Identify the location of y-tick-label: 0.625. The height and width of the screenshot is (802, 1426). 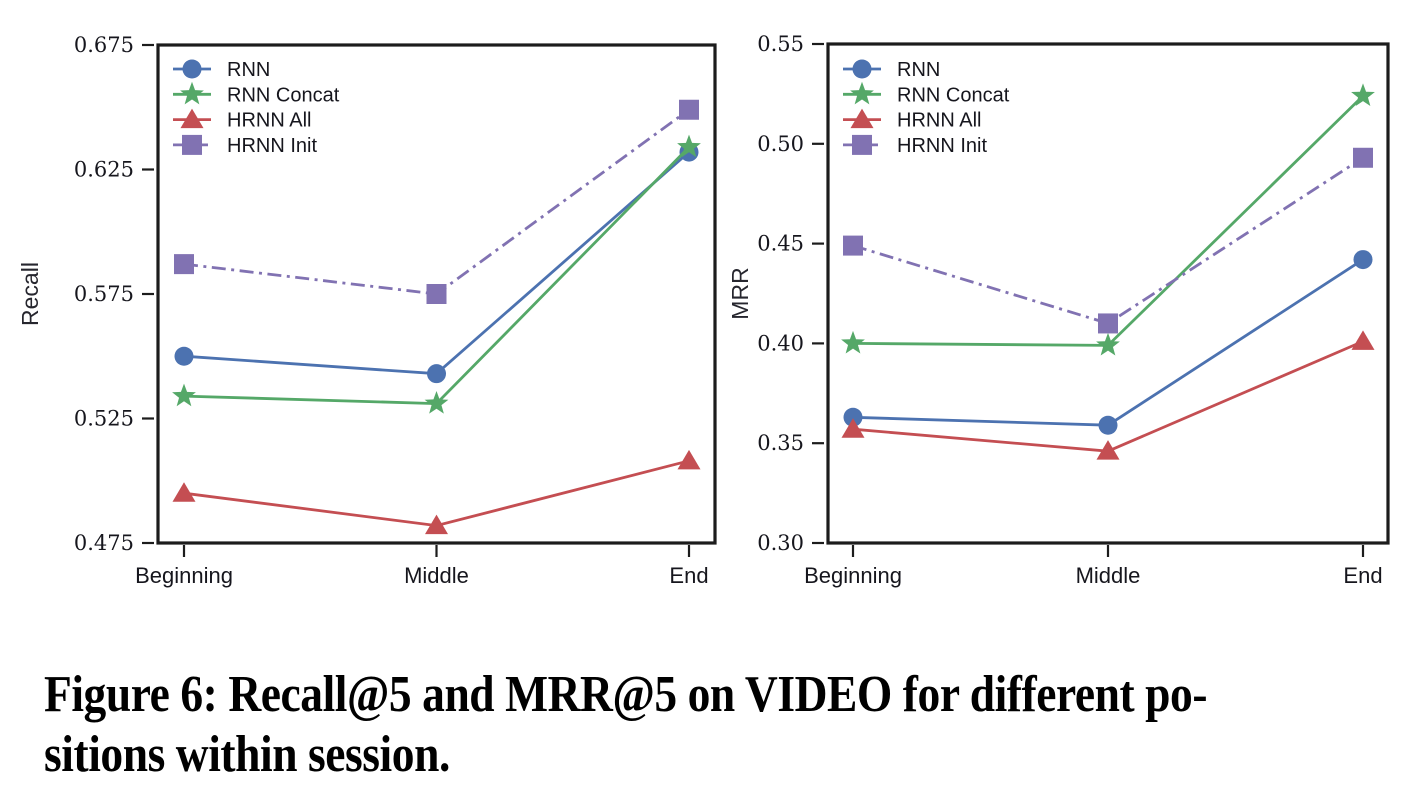
(104, 170).